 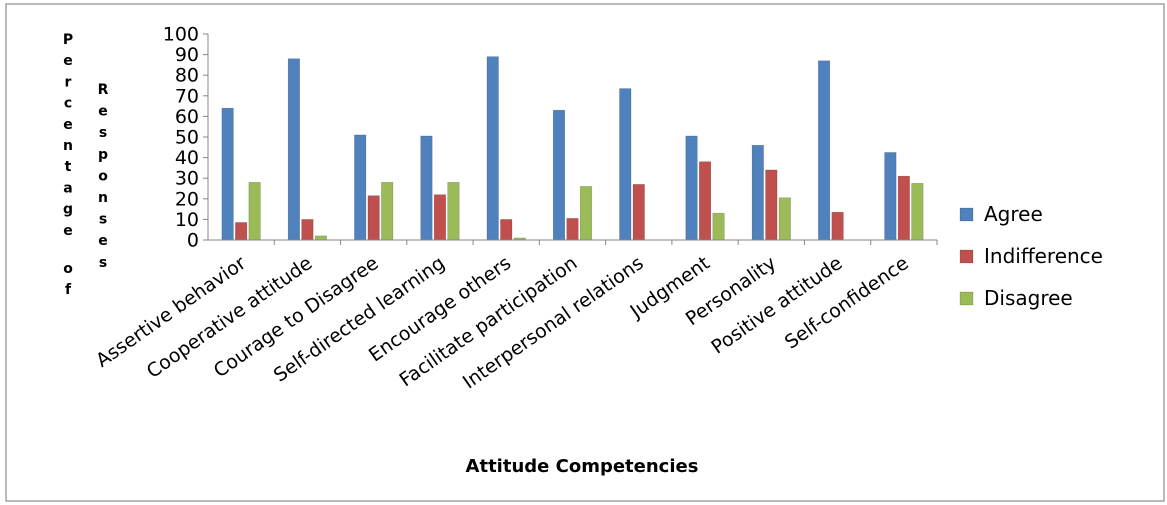 I want to click on legend: Agree Indifference Disagree, so click(x=1031, y=256).